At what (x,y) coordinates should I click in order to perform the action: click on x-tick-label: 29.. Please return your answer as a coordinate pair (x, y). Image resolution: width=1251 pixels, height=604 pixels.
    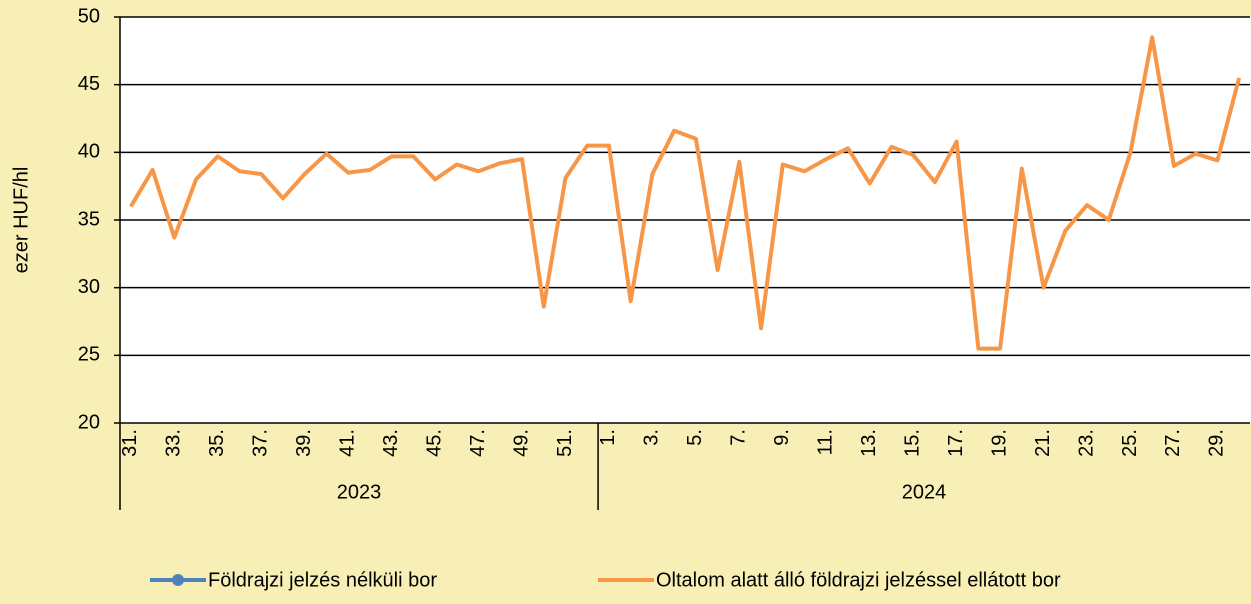
    Looking at the image, I should click on (1217, 443).